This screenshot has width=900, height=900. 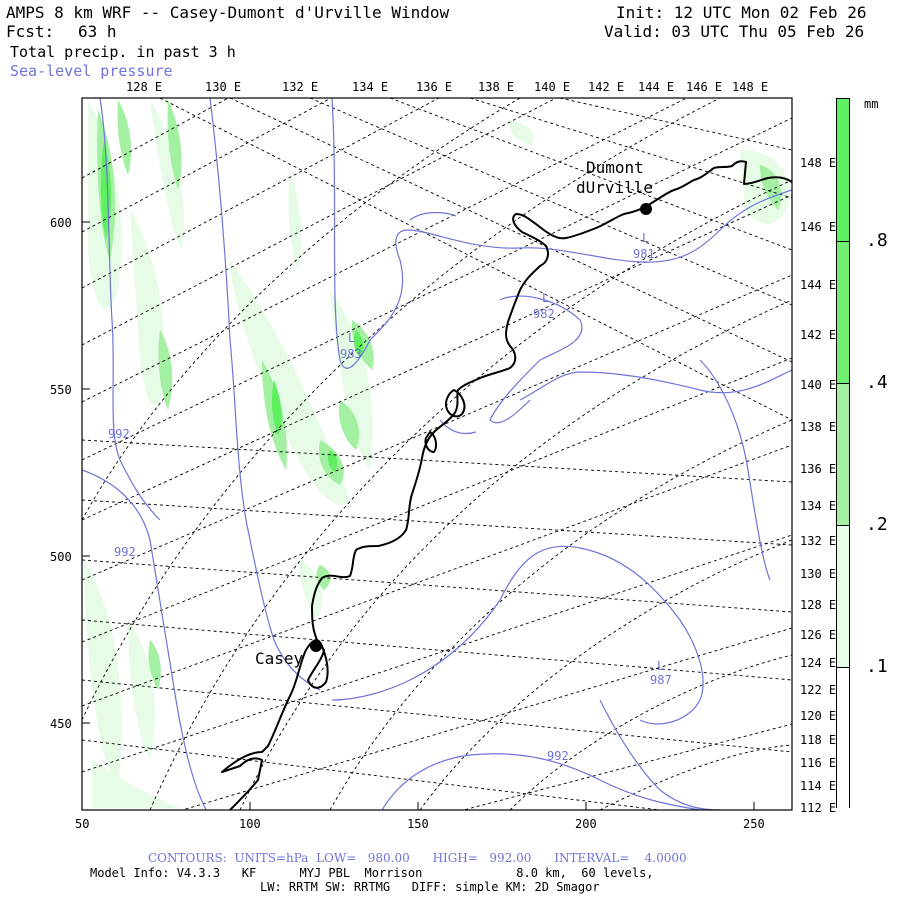 What do you see at coordinates (656, 87) in the screenshot?
I see `top-axis-label: 144 E` at bounding box center [656, 87].